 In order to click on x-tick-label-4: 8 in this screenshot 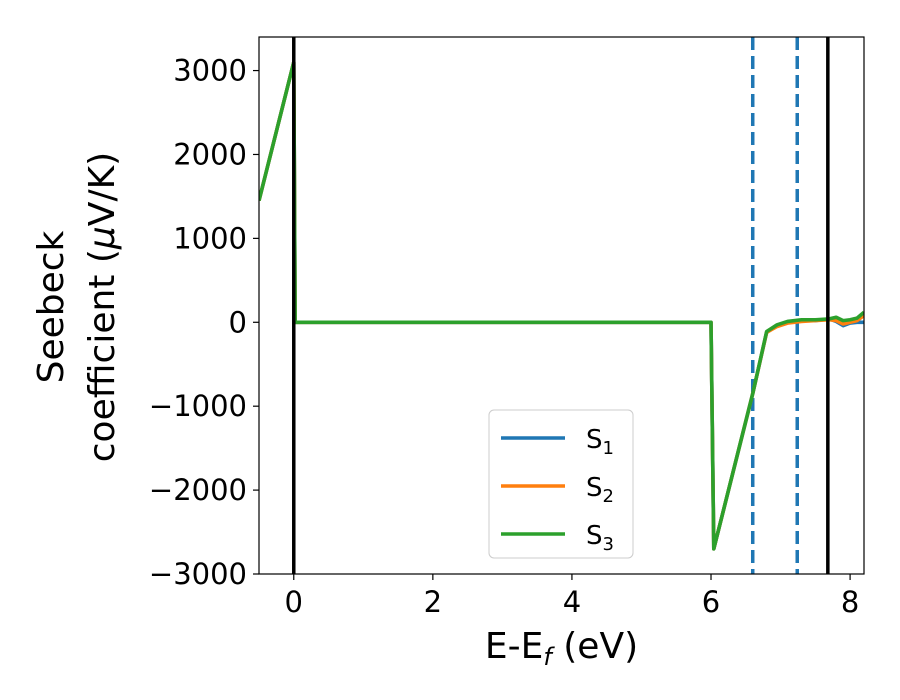, I will do `click(850, 602)`.